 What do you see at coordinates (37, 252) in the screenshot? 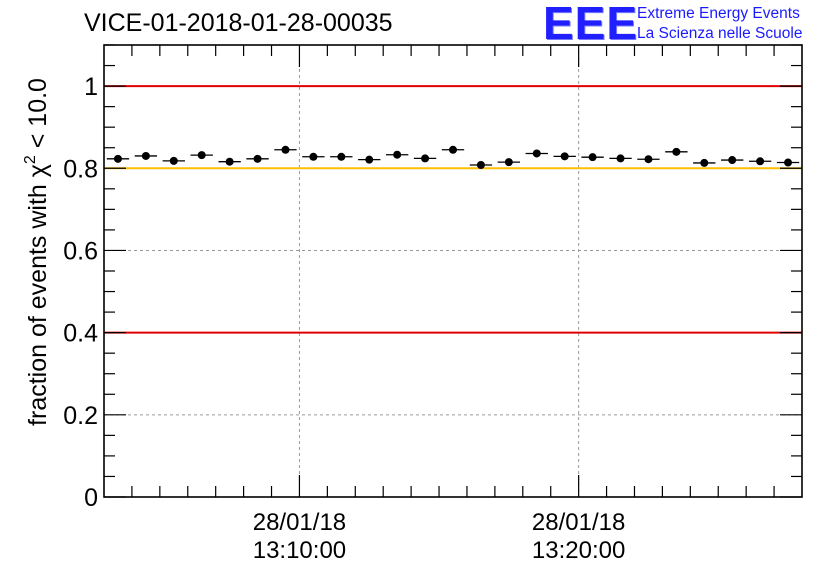
I see `y-axis-label: fraction of events with χ2 < 10.0` at bounding box center [37, 252].